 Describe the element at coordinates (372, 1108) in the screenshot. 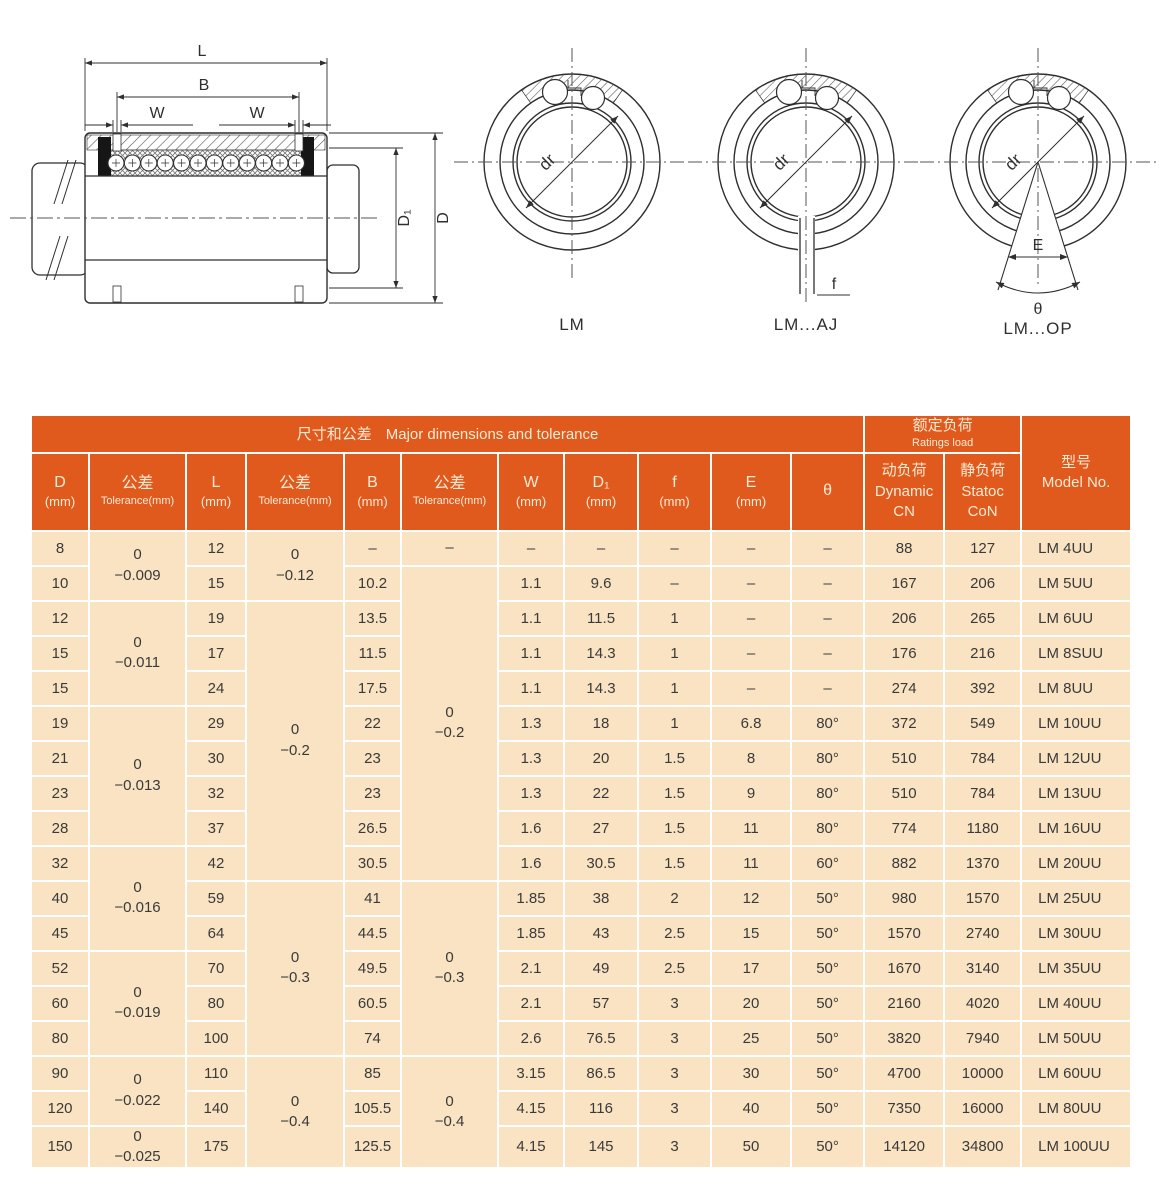

I see `cell-b: 105.5` at that location.